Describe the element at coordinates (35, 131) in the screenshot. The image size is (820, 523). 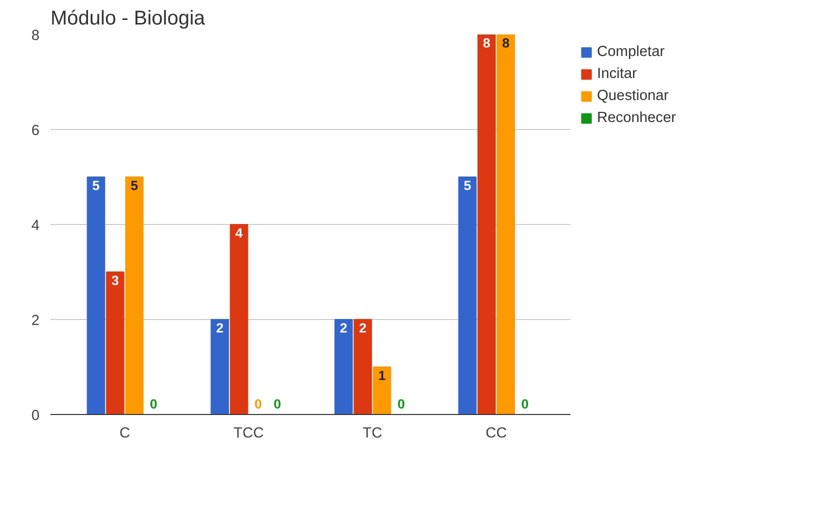
I see `y-tick-label: 6` at that location.